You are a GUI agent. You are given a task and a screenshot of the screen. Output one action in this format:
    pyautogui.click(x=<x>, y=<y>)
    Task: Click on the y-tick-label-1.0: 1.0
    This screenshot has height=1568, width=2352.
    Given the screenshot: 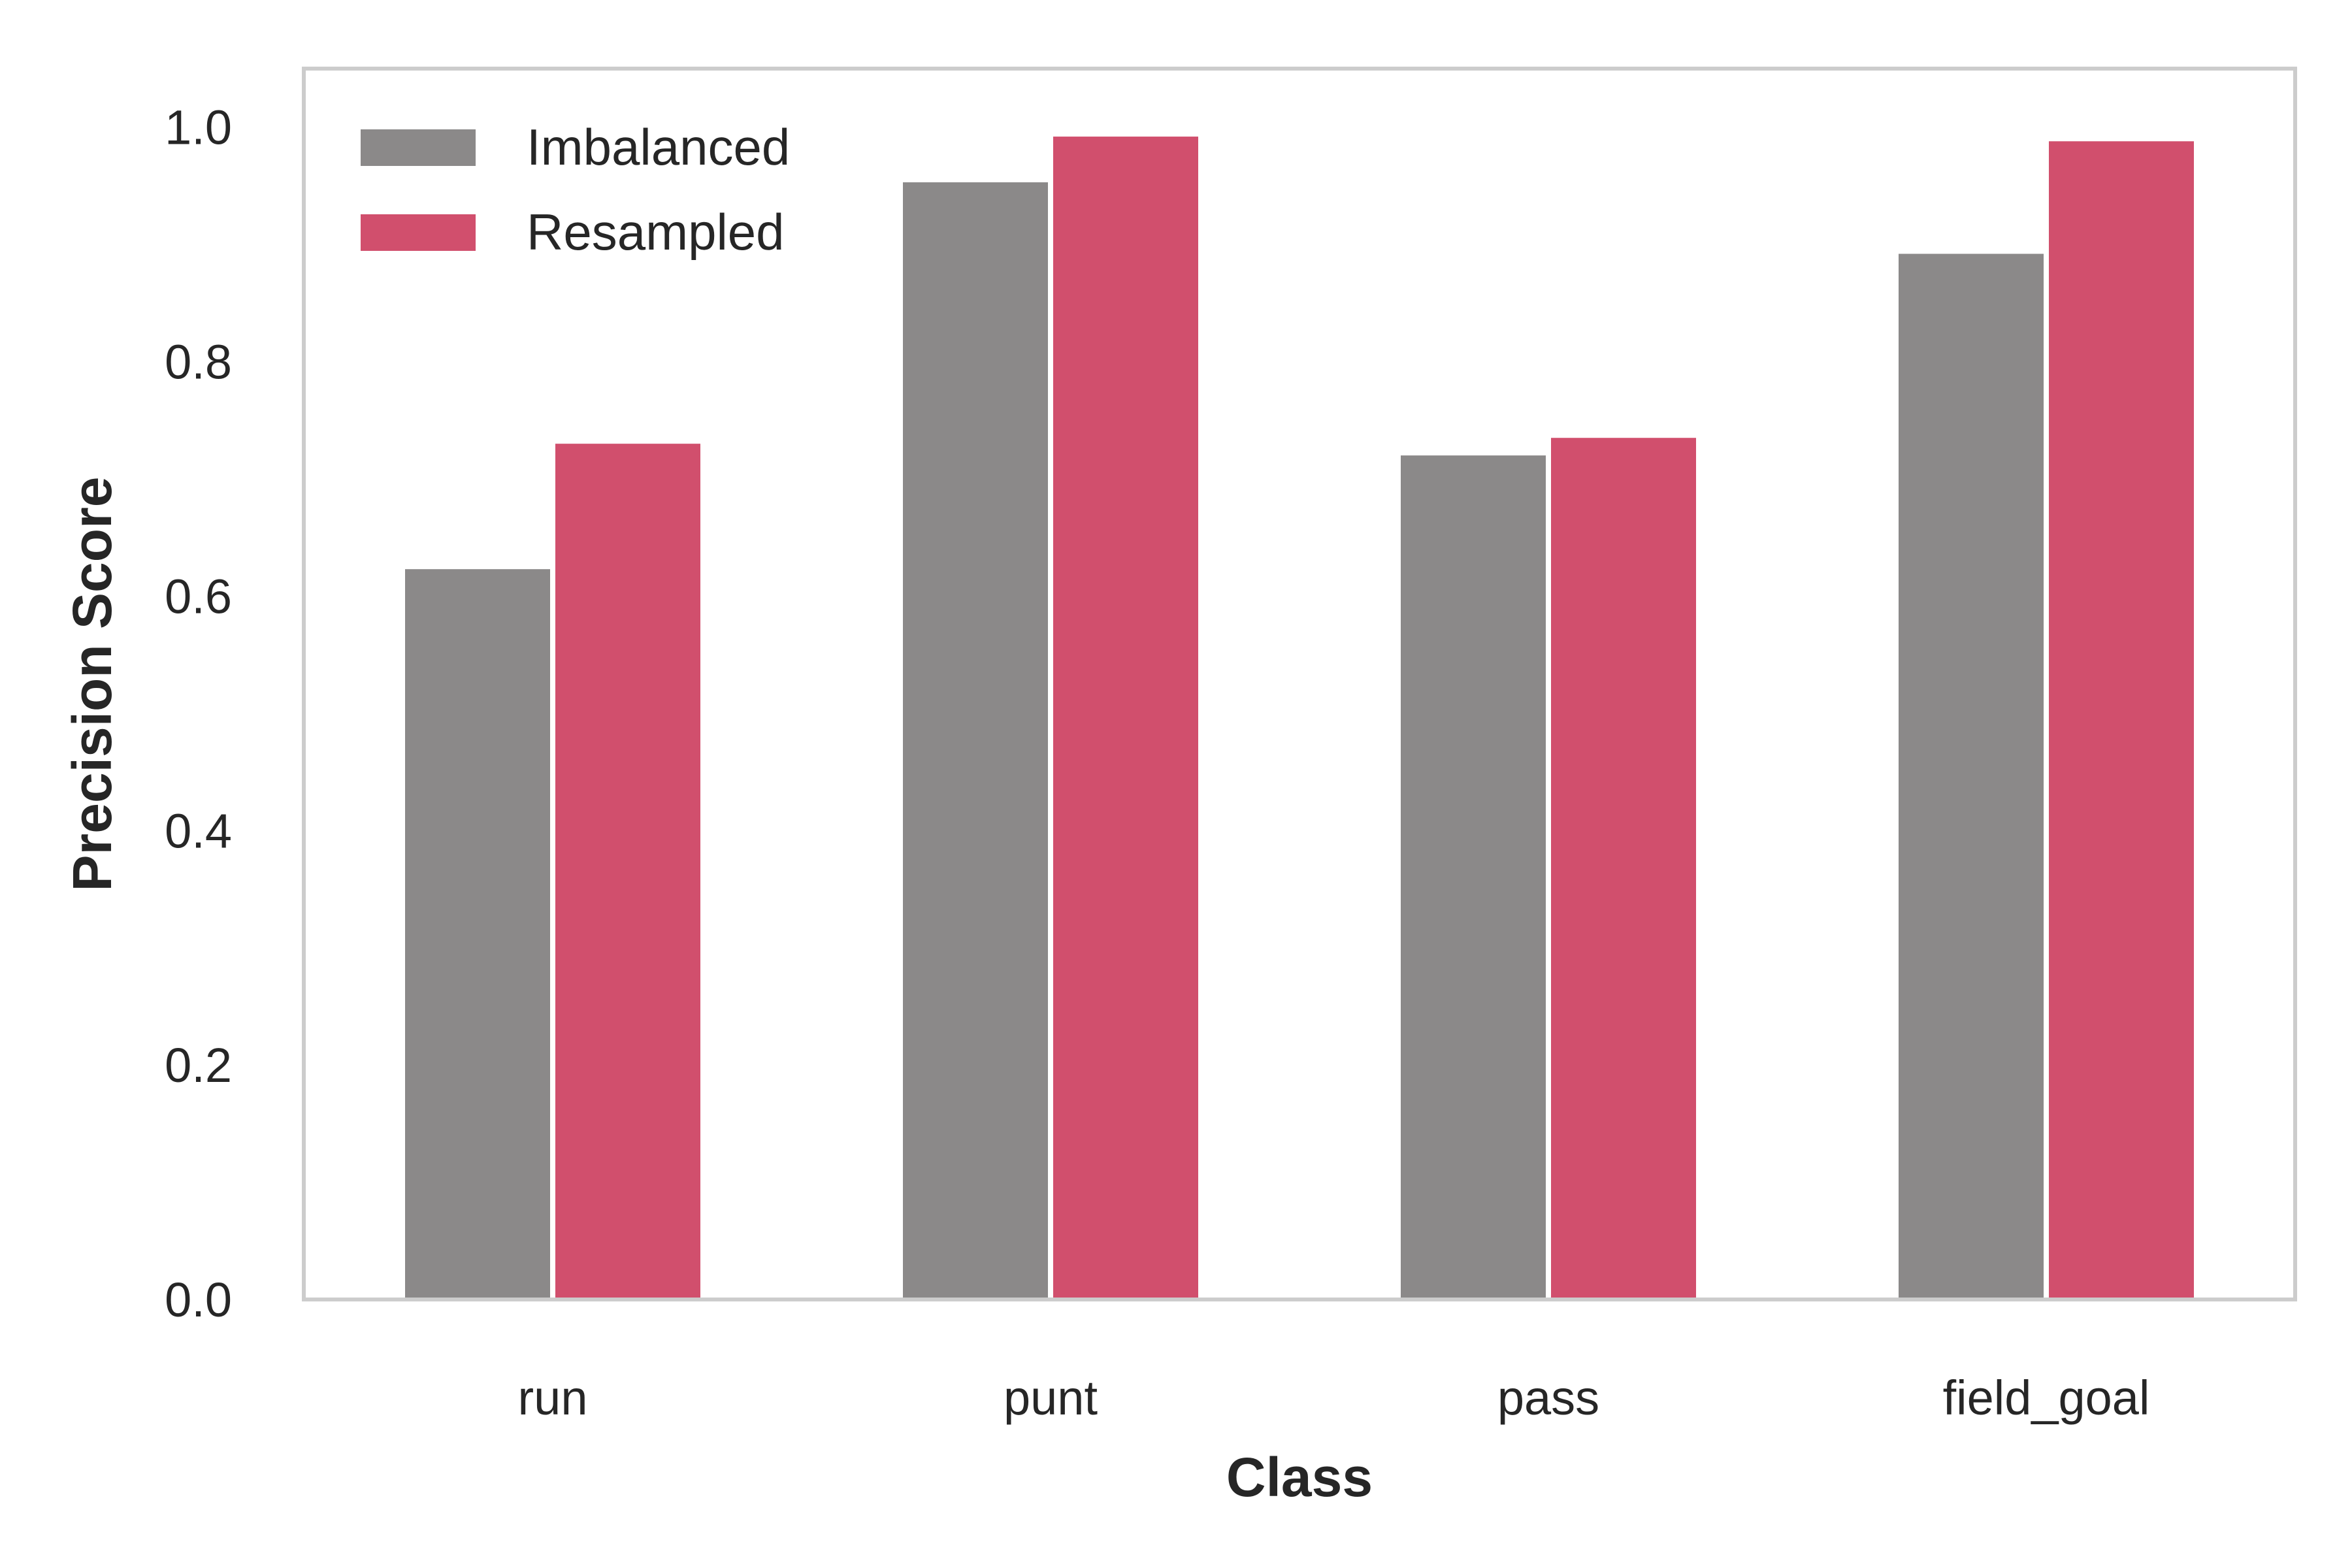 What is the action you would take?
    pyautogui.click(x=198, y=128)
    